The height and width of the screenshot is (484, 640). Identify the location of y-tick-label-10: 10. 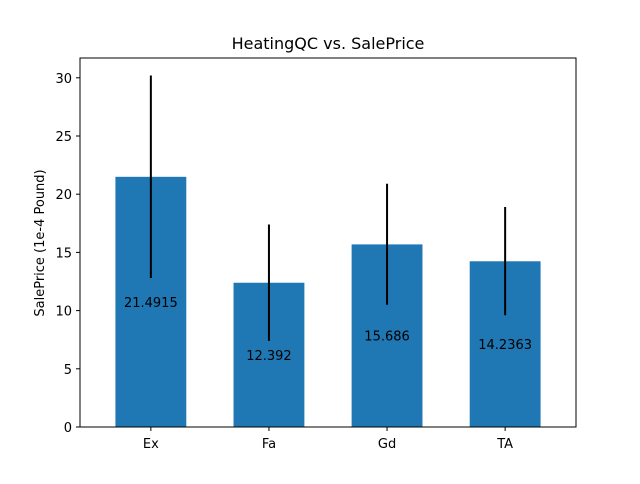
(63, 312).